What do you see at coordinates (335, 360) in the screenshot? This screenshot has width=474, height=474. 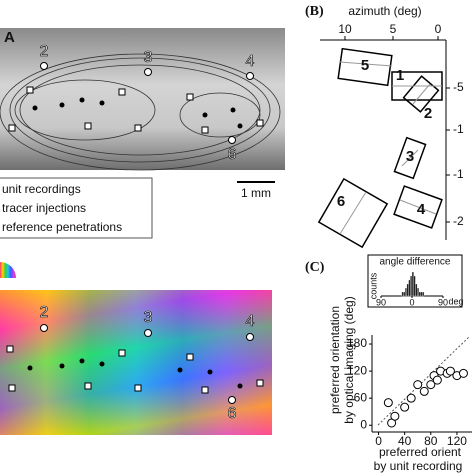 I see `y-axis-label: preferred orientation` at bounding box center [335, 360].